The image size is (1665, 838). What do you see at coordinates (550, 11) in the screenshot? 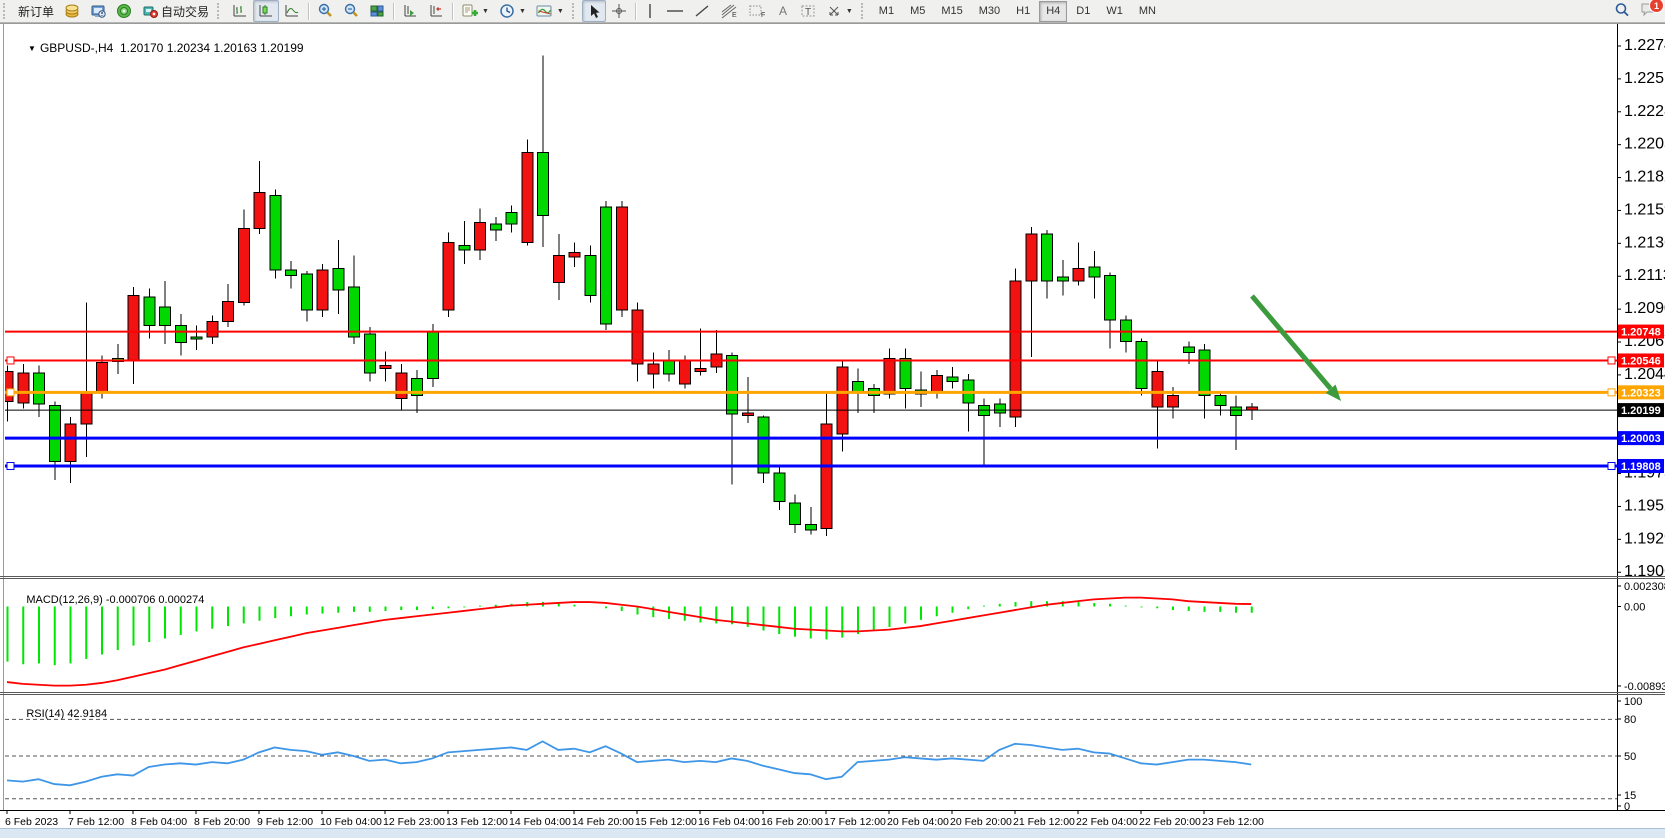
I see `template-button: ▼` at bounding box center [550, 11].